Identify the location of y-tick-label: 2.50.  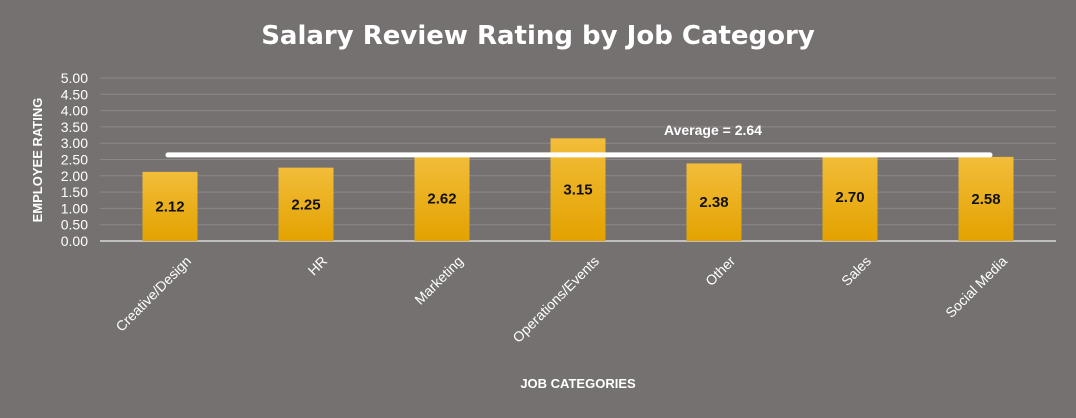
(74, 160).